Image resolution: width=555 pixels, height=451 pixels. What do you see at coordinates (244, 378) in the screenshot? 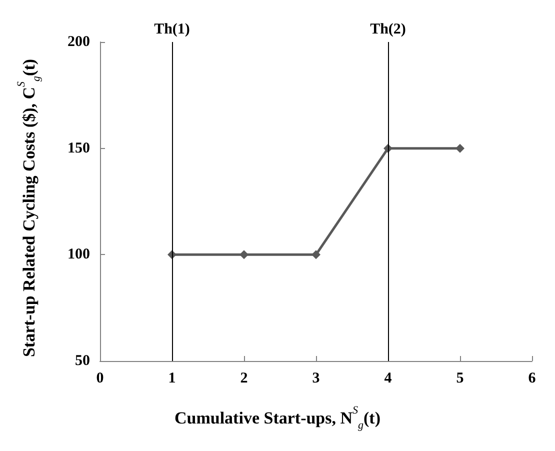
I see `x-tick-label: 2` at bounding box center [244, 378].